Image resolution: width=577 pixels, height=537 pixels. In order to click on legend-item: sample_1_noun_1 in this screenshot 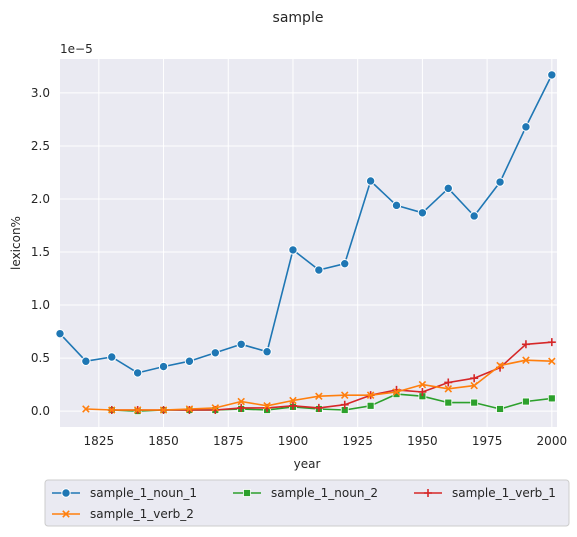, I will do `click(124, 493)`.